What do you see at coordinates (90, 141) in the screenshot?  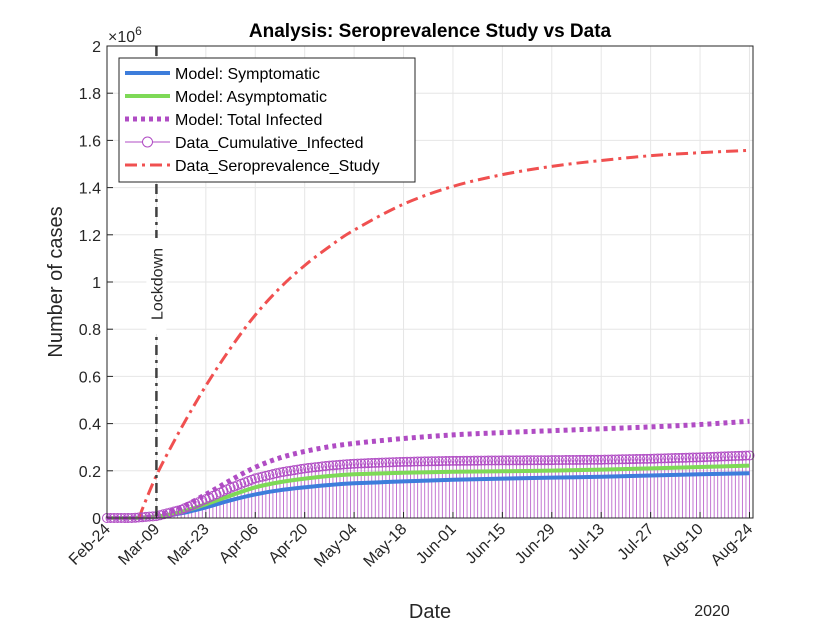 I see `y-tick-label: 1.6` at bounding box center [90, 141].